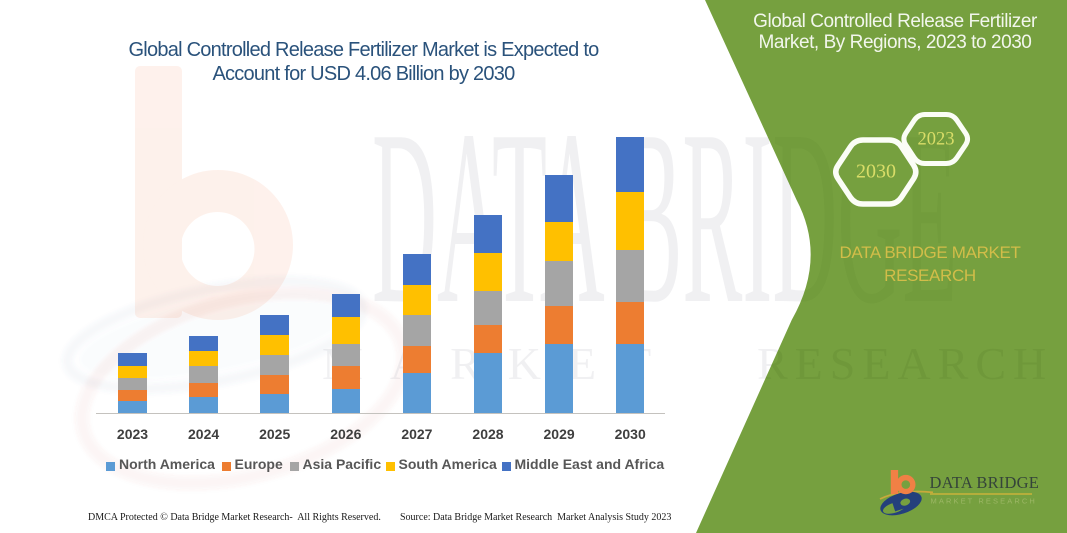 The height and width of the screenshot is (533, 1067). I want to click on svg-text: RESEARCH, so click(905, 363).